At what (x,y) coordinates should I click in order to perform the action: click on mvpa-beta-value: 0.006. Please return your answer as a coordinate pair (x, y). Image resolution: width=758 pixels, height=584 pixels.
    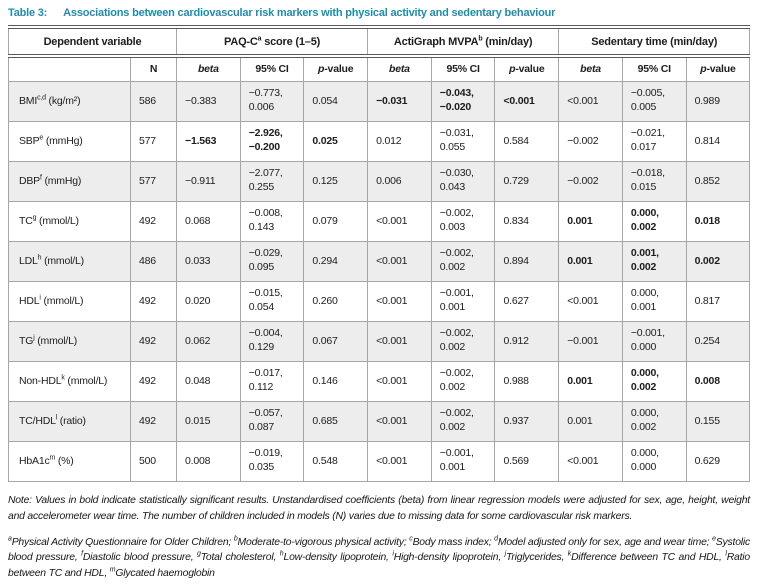
    Looking at the image, I should click on (399, 181).